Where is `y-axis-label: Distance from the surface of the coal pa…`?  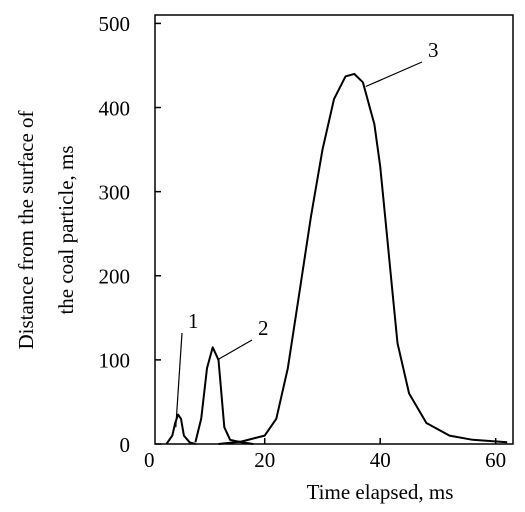
y-axis-label: Distance from the surface of the coal pa… is located at coordinates (46, 229).